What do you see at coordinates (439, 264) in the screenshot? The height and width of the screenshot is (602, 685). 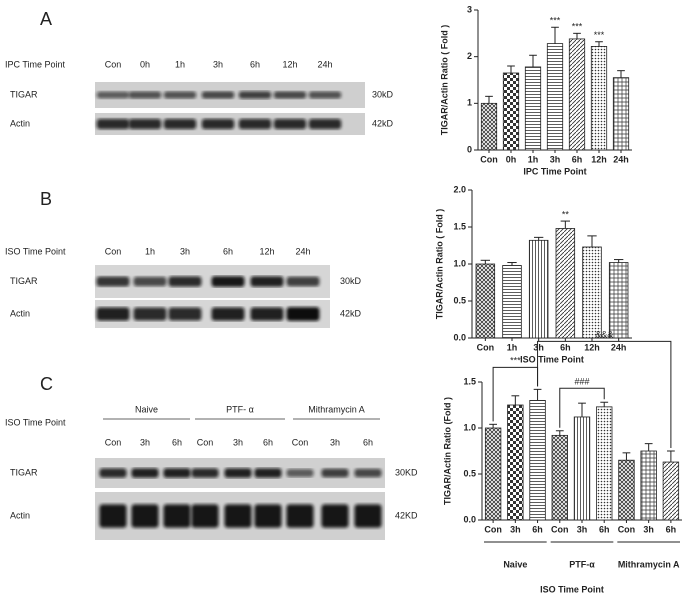 I see `y-axis-label: TIGAR/Actin Ratio ( Fold )` at bounding box center [439, 264].